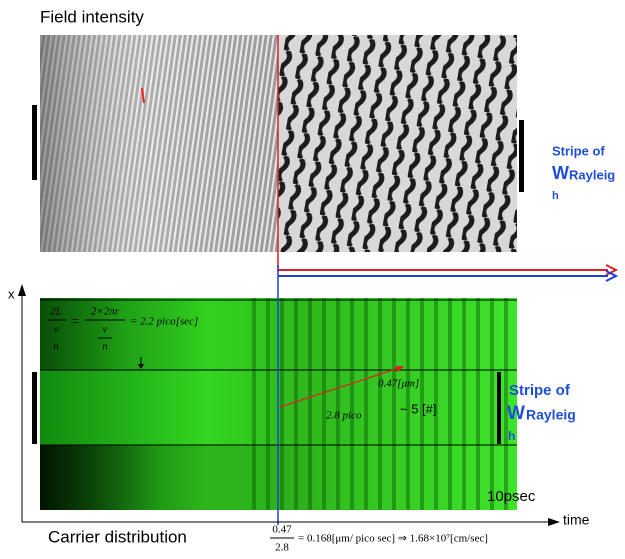 The width and height of the screenshot is (625, 559). I want to click on annotation: ~ 5 [#], so click(418, 408).